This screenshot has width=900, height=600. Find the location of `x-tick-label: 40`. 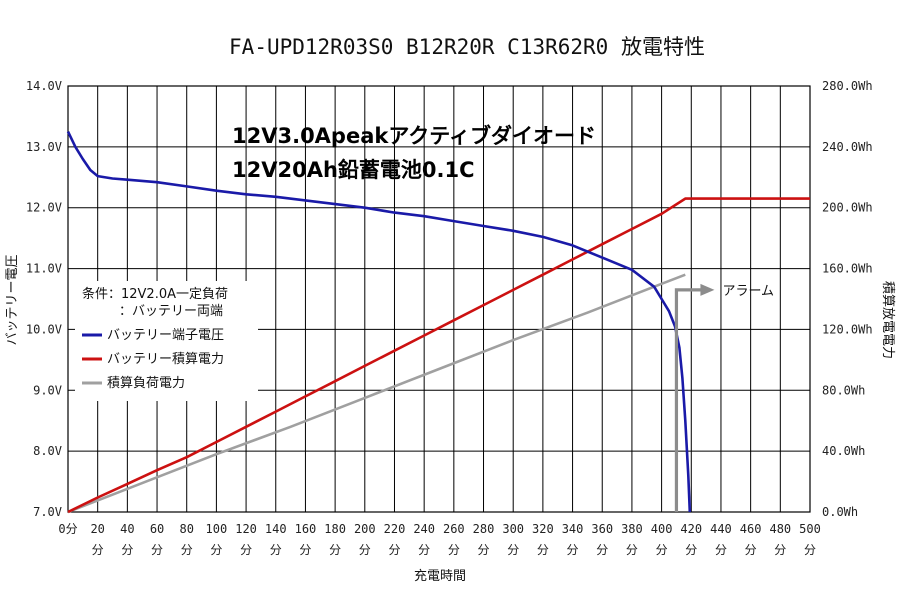

x-tick-label: 40 is located at coordinates (127, 529).